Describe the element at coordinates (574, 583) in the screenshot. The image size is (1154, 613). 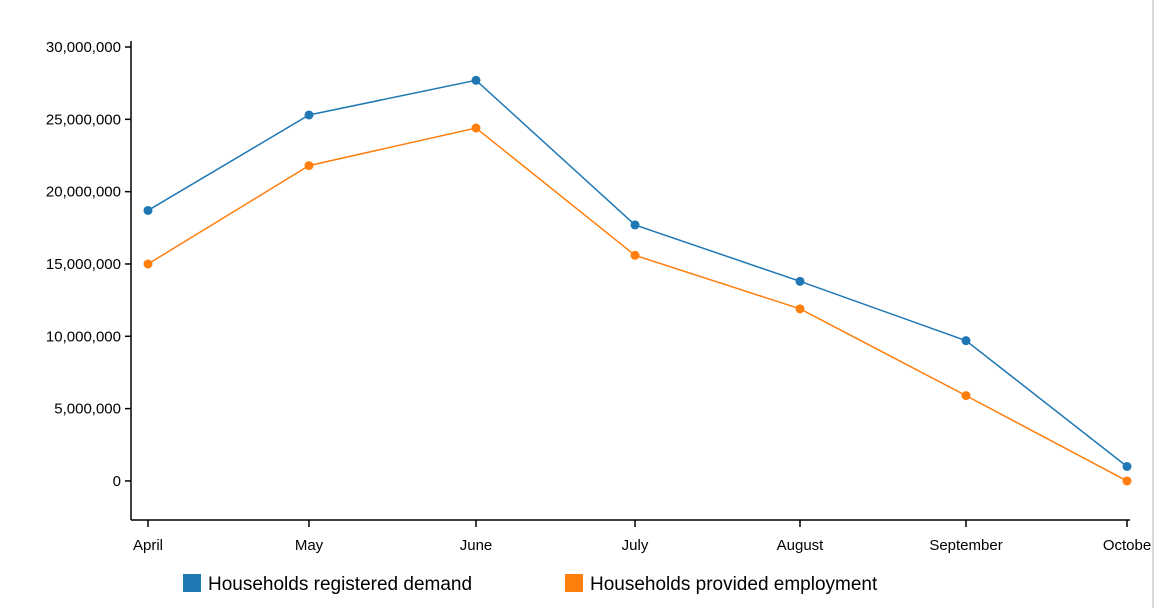
I see `legend-swatch-provided-employment` at that location.